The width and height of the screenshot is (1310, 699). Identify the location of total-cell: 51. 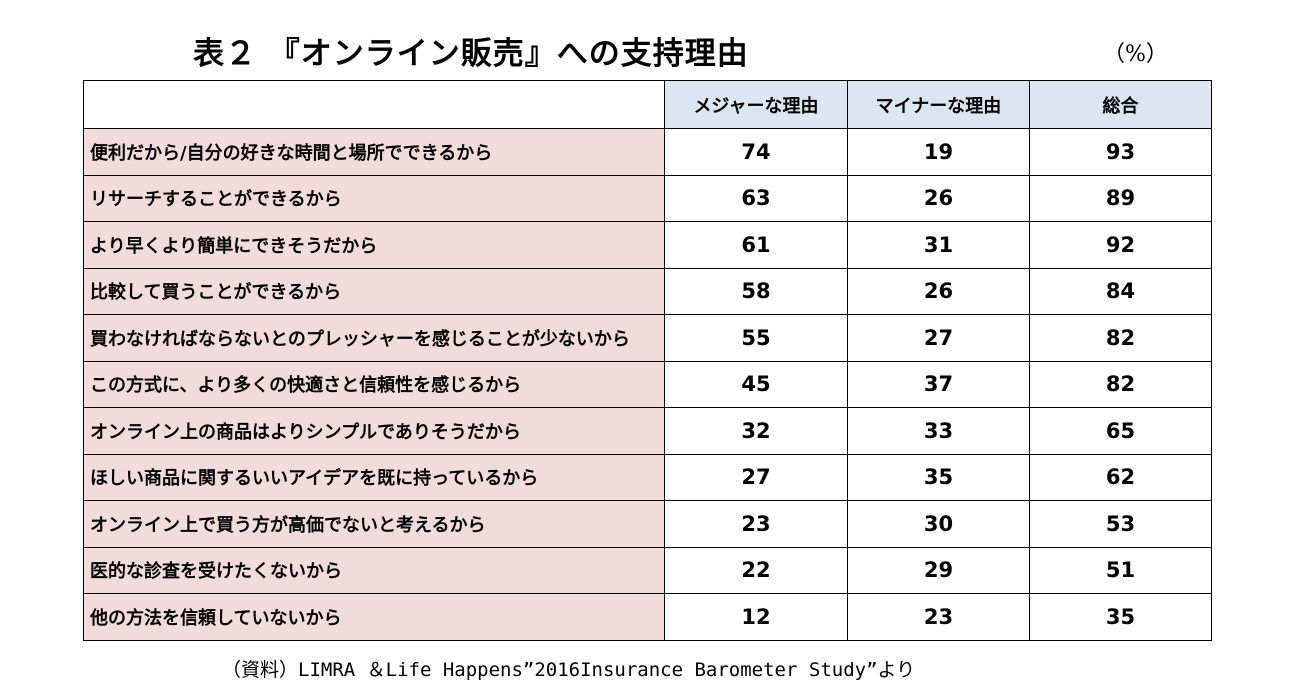
(1120, 570).